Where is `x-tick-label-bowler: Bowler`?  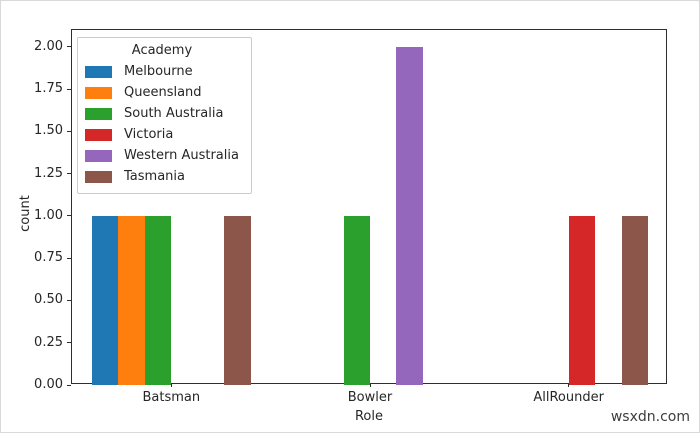 x-tick-label-bowler: Bowler is located at coordinates (370, 397).